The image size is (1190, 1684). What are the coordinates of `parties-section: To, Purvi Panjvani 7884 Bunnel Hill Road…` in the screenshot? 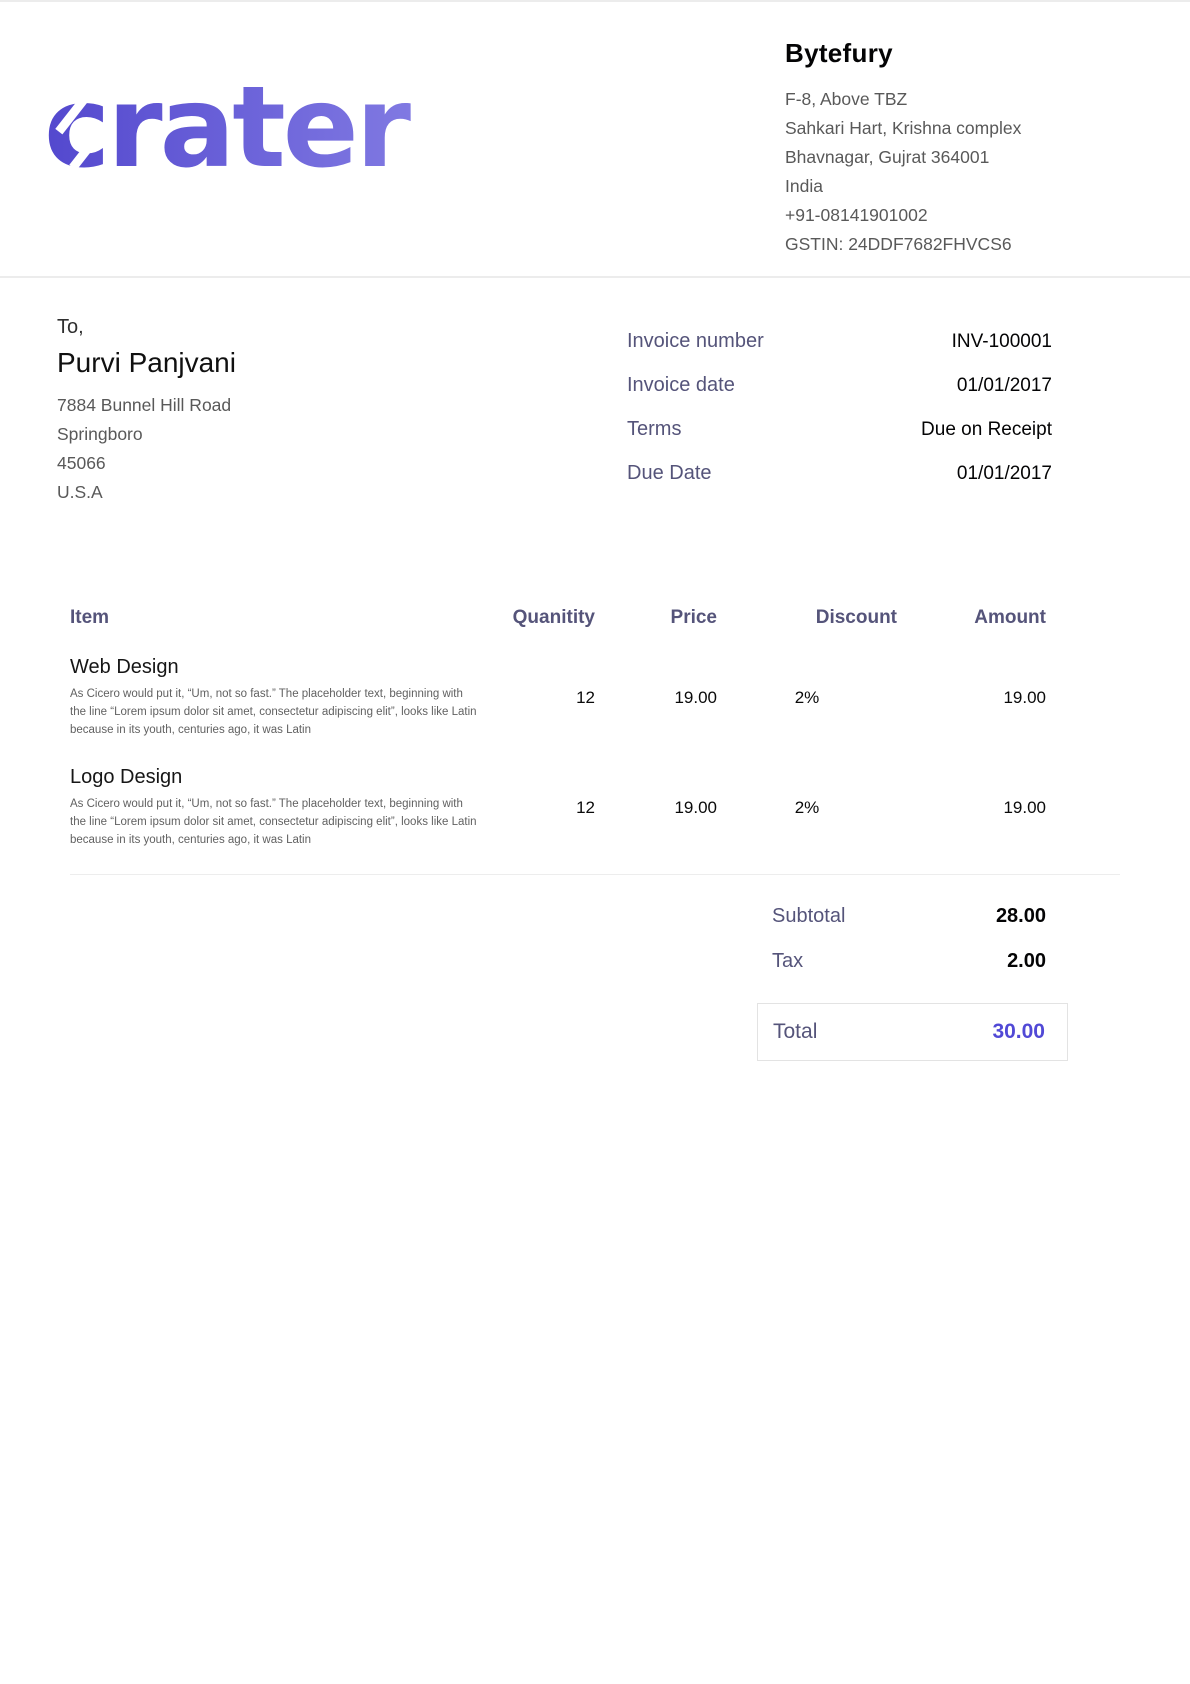 It's located at (595, 392).